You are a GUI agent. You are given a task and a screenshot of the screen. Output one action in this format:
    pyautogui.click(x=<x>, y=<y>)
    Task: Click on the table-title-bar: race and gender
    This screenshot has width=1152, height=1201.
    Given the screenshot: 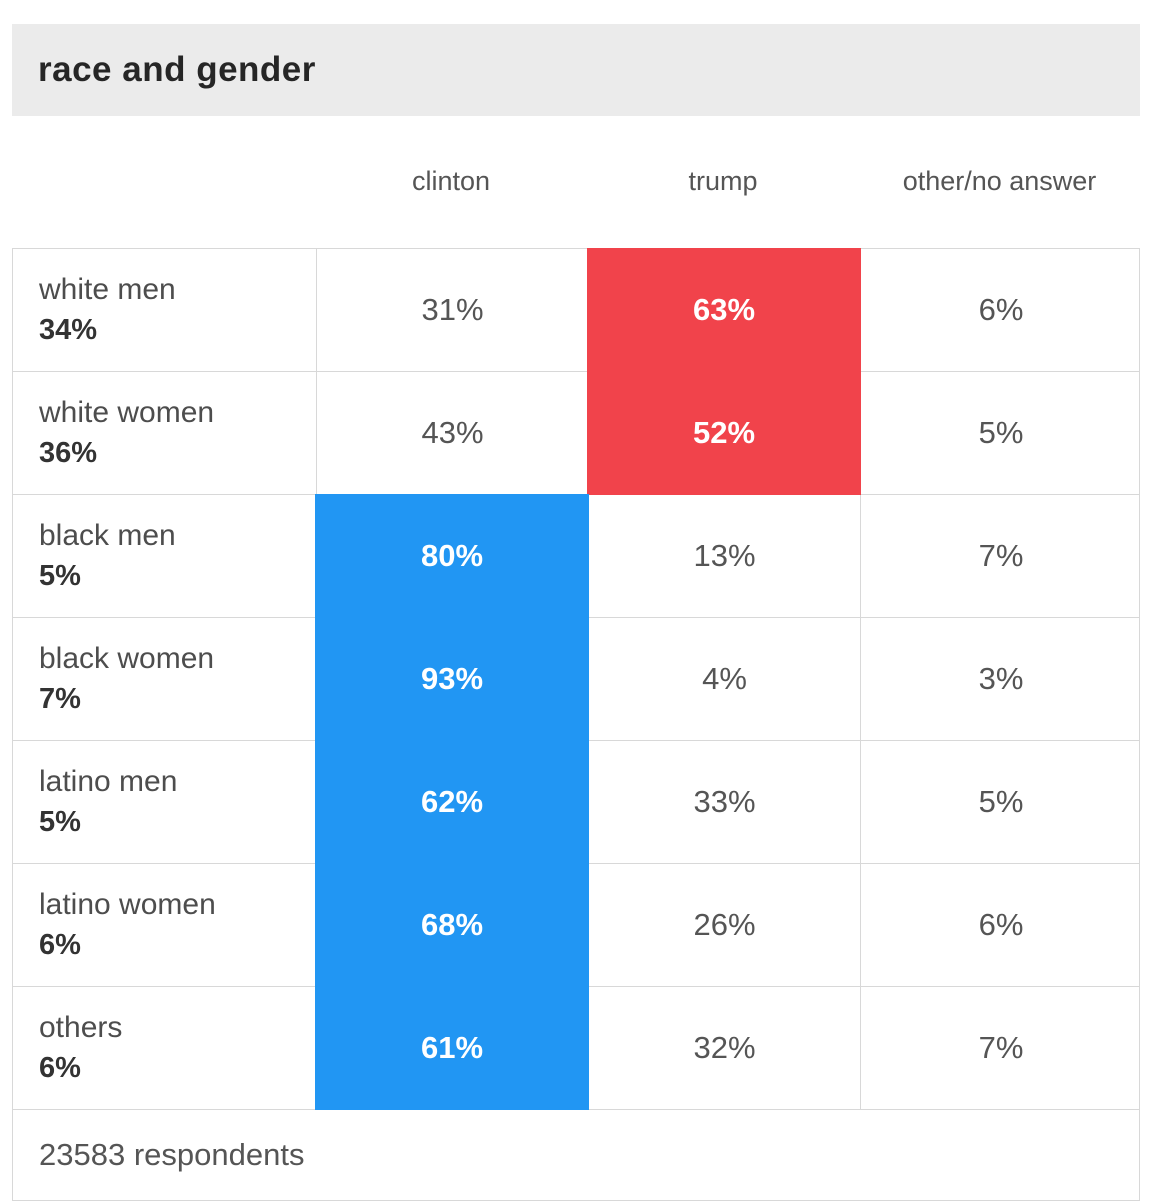 What is the action you would take?
    pyautogui.click(x=576, y=70)
    